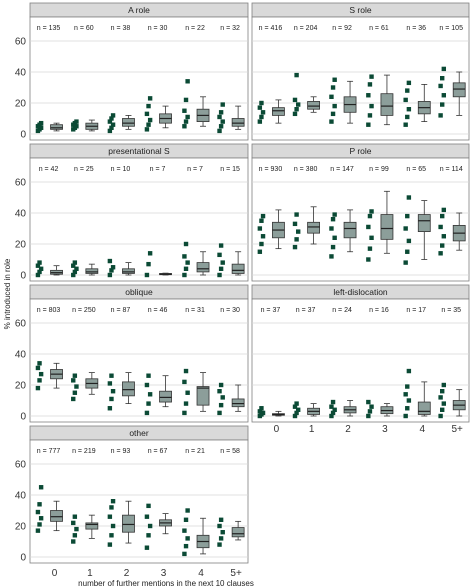 The width and height of the screenshot is (474, 588). I want to click on n-label: n = 147, so click(342, 169).